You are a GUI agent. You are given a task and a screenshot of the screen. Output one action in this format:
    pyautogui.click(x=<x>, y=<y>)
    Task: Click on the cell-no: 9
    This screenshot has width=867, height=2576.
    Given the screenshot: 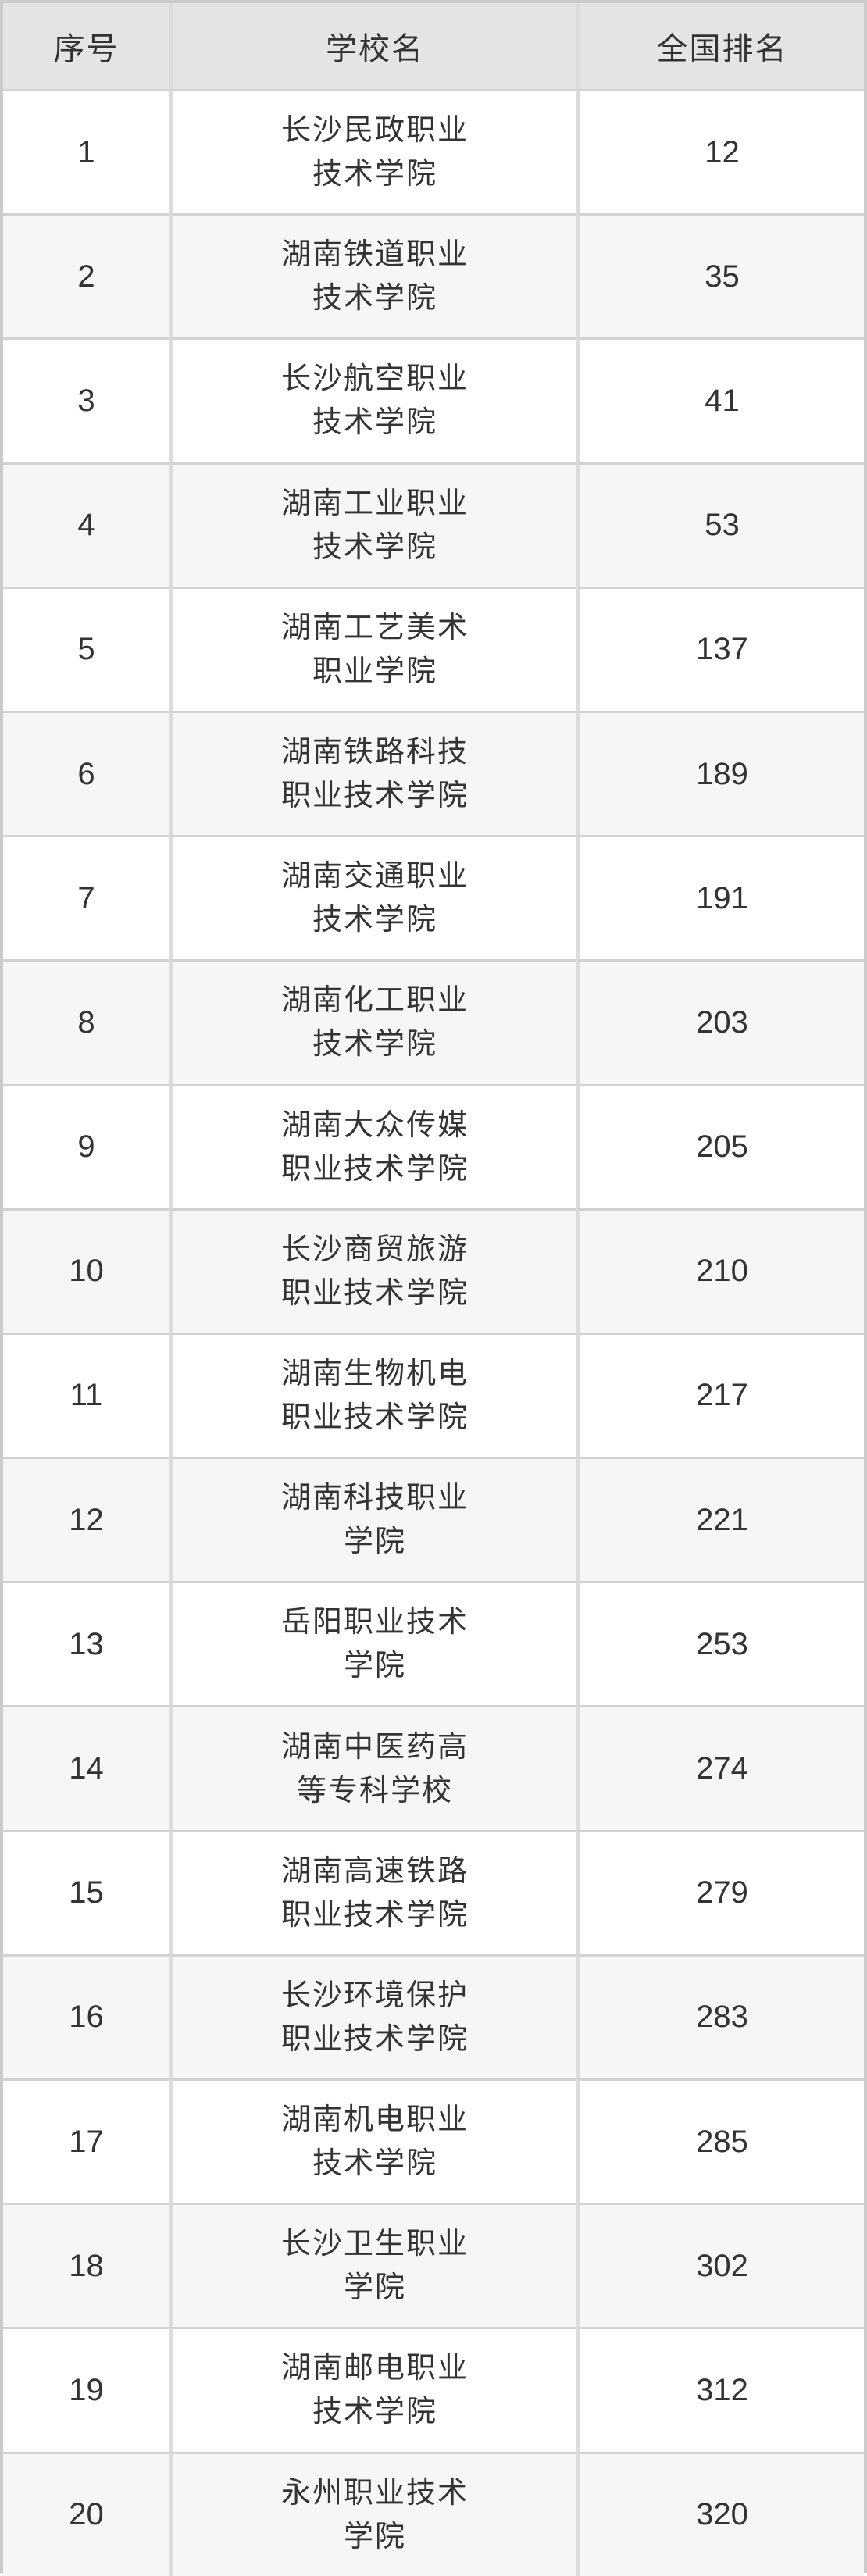 What is the action you would take?
    pyautogui.click(x=86, y=1145)
    